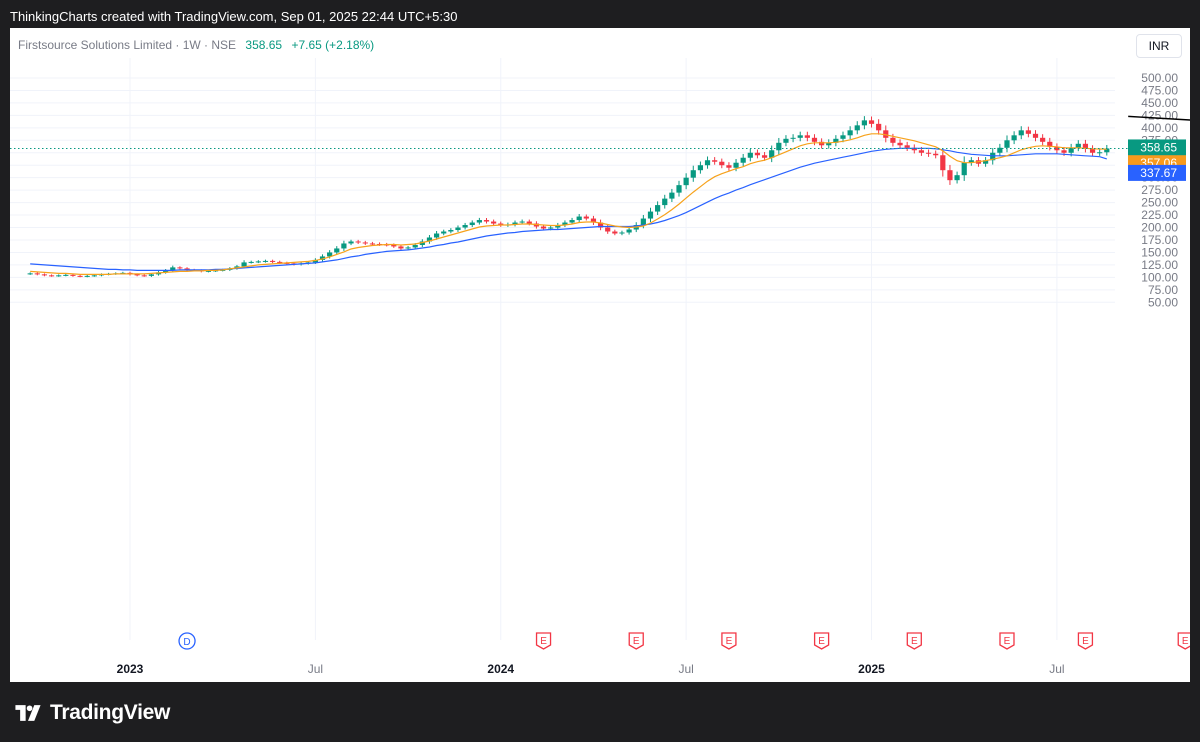 Image resolution: width=1200 pixels, height=742 pixels. Describe the element at coordinates (1163, 302) in the screenshot. I see `price-tick-label: 50.00` at that location.